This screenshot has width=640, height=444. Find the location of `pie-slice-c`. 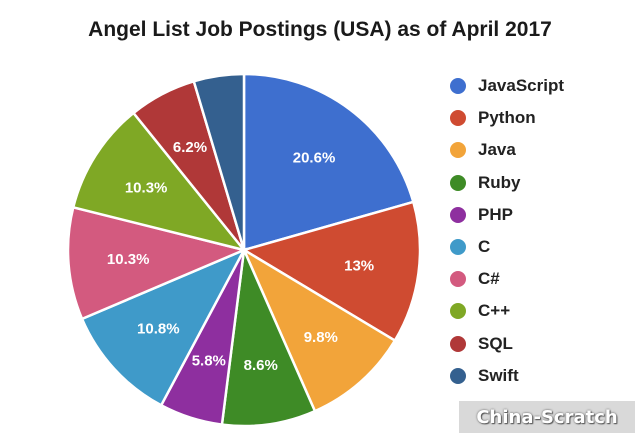

pie-slice-c is located at coordinates (163, 327).